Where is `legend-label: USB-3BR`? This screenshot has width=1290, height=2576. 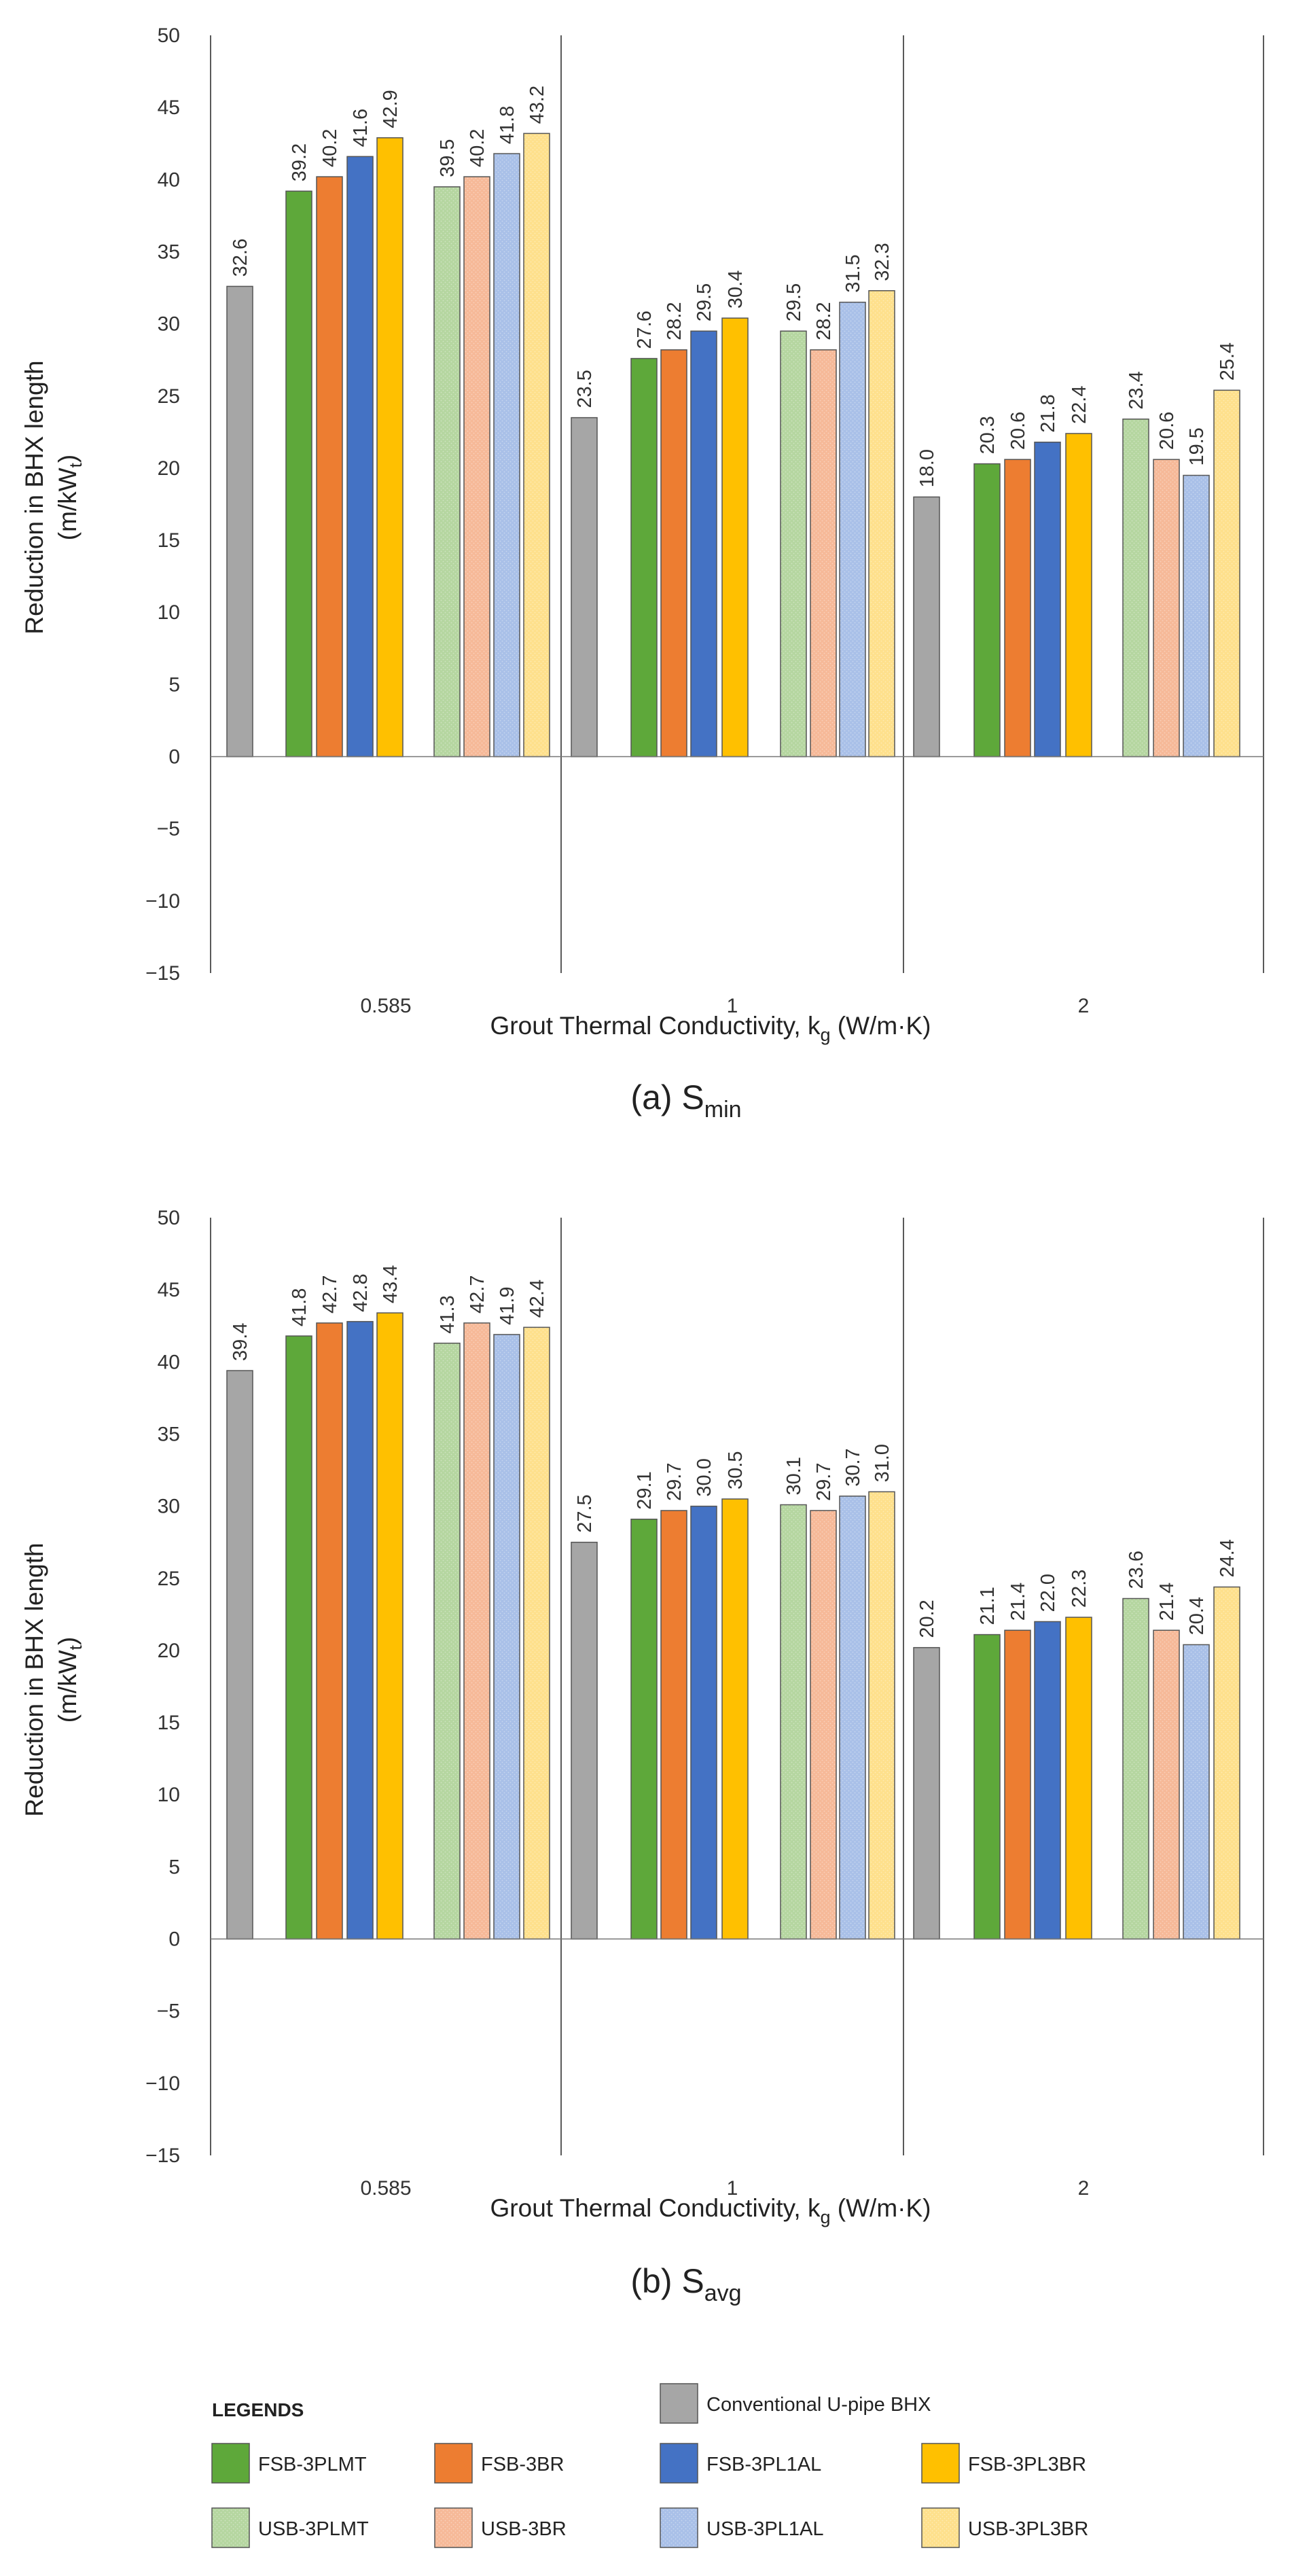
legend-label: USB-3BR is located at coordinates (524, 2529).